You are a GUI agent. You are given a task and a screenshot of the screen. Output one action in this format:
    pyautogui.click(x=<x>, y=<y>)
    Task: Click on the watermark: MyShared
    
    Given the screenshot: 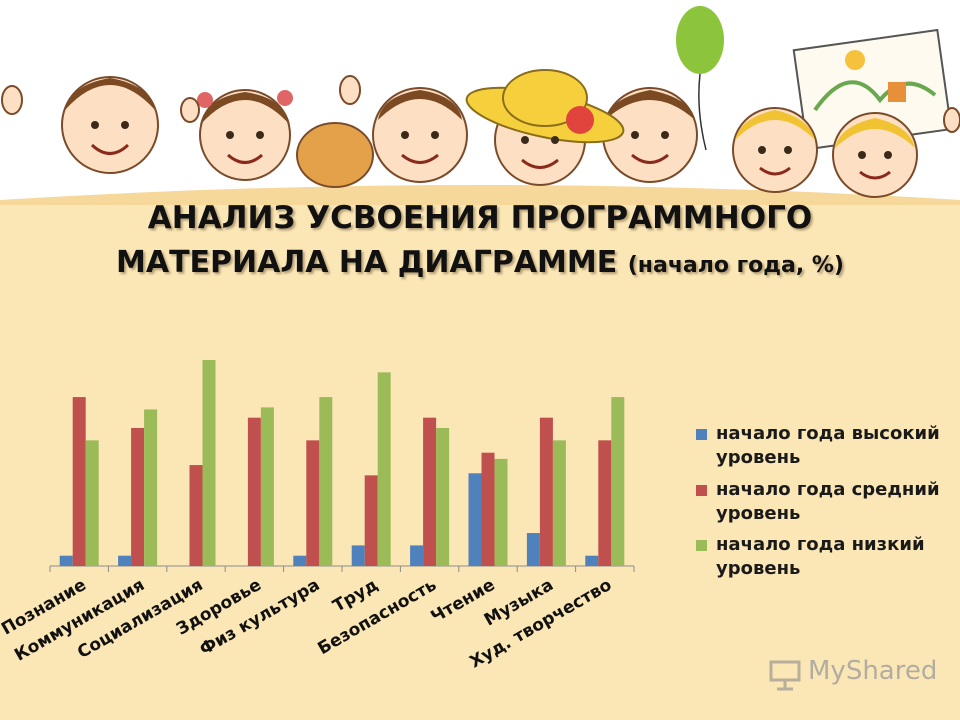 What is the action you would take?
    pyautogui.click(x=863, y=676)
    